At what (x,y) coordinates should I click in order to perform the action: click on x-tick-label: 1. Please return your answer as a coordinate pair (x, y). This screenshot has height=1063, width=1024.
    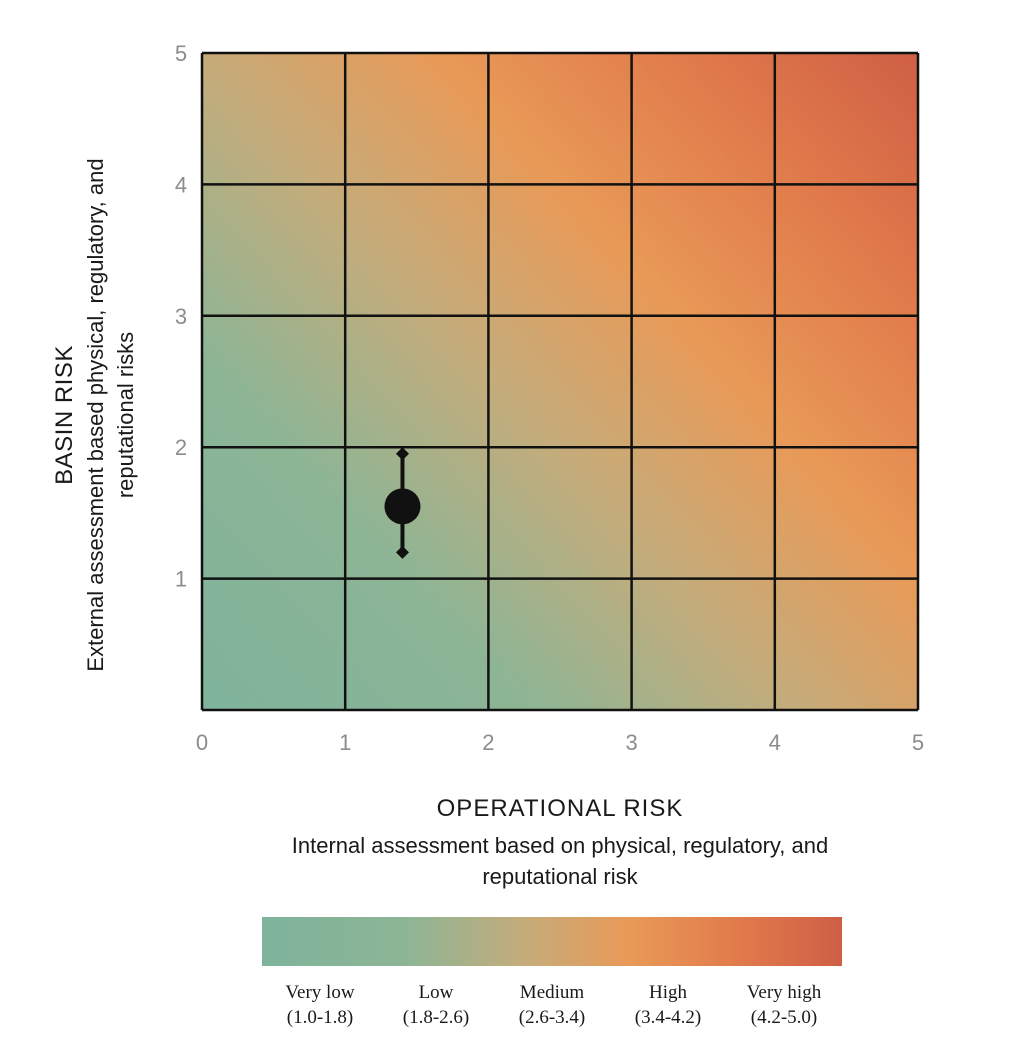
    Looking at the image, I should click on (345, 742).